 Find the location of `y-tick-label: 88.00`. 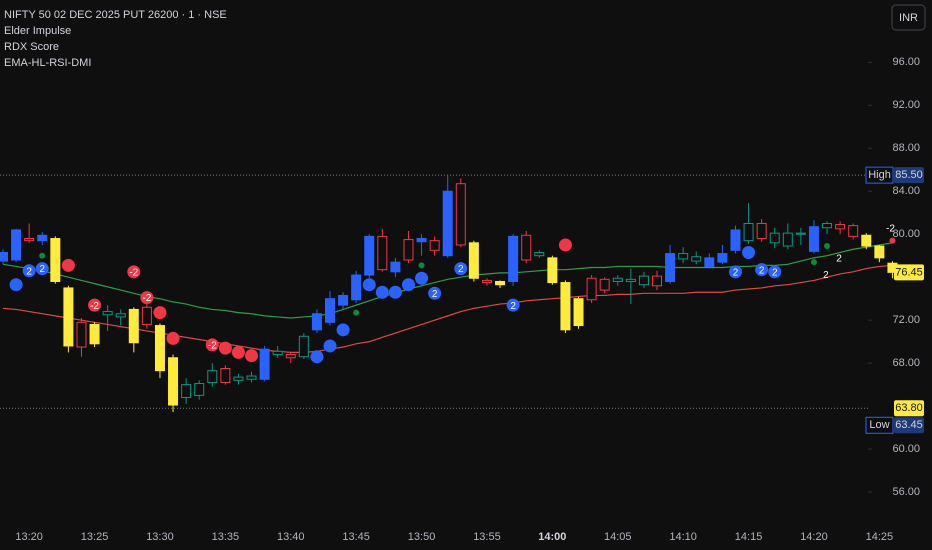

y-tick-label: 88.00 is located at coordinates (906, 148).